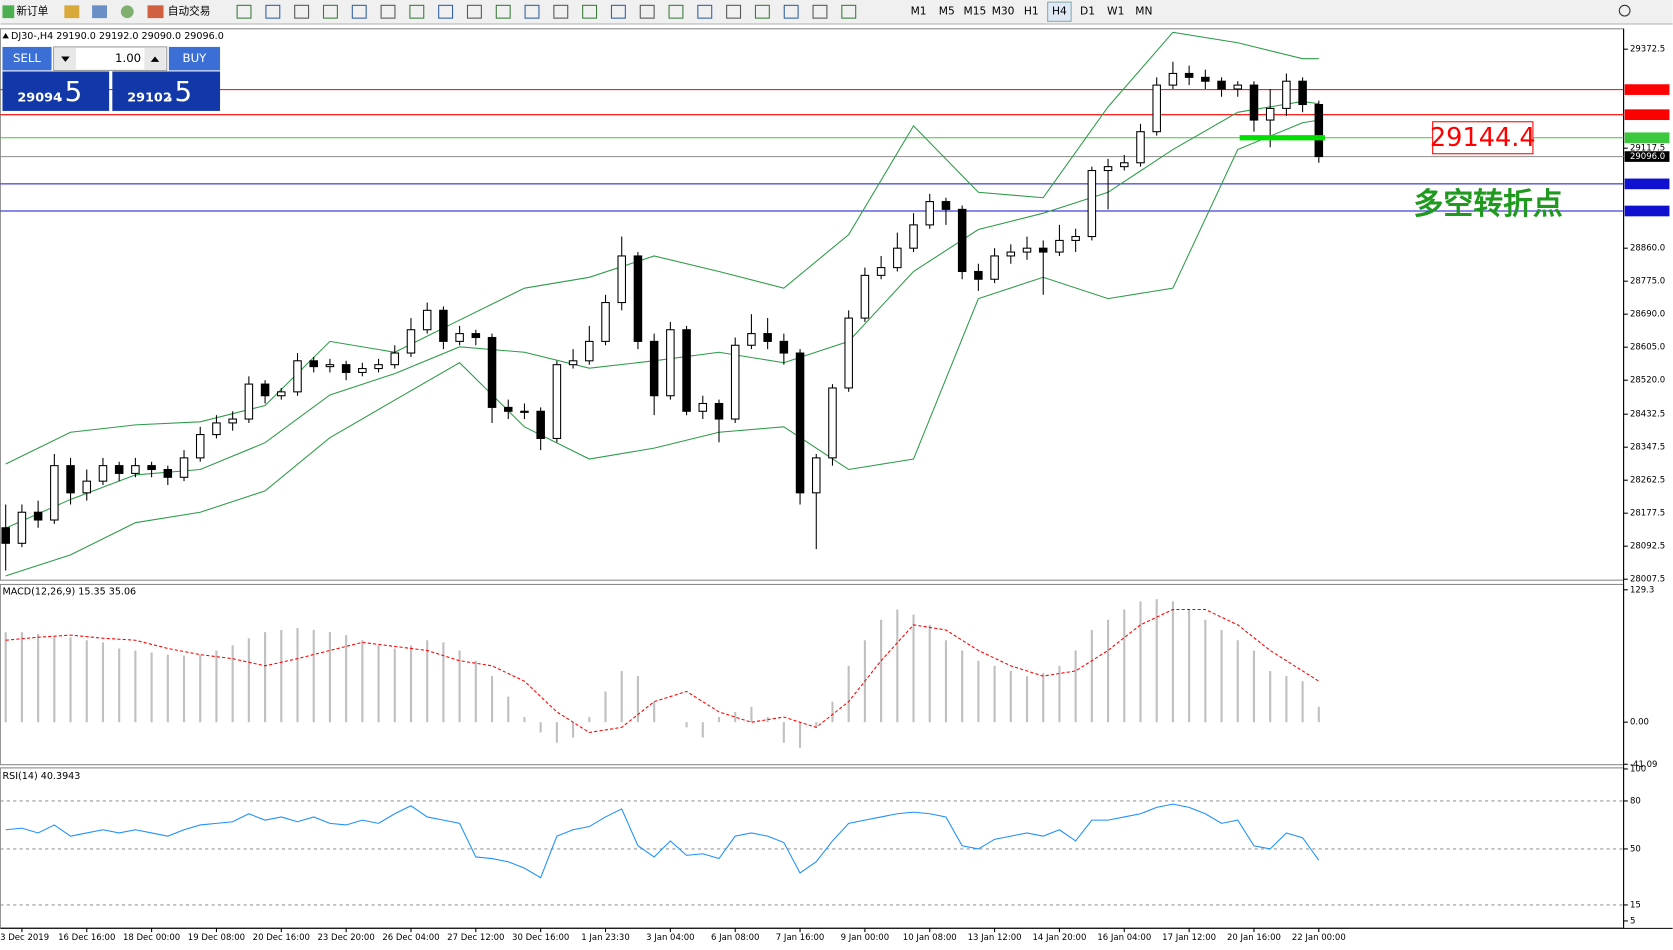 Image resolution: width=1673 pixels, height=950 pixels. Describe the element at coordinates (1647, 149) in the screenshot. I see `y-tick-label: 29117.5` at that location.